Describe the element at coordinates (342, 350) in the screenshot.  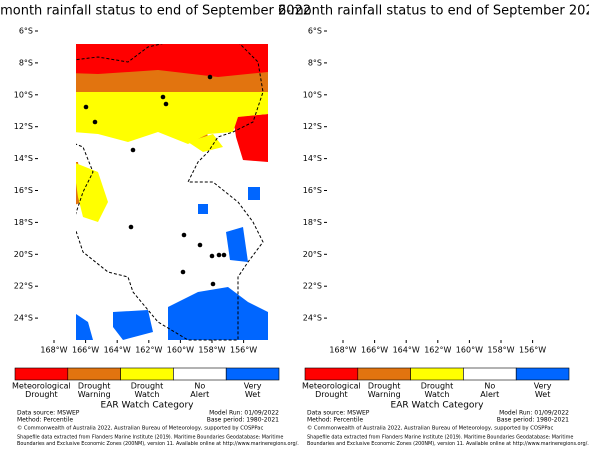
I see `x-tick-label: 168°W` at that location.